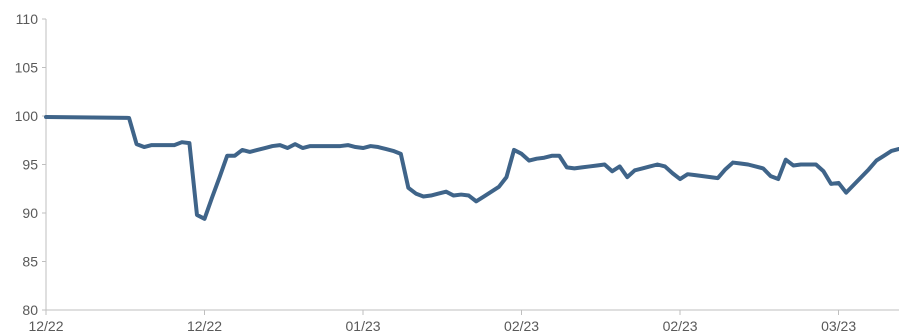  What do you see at coordinates (363, 326) in the screenshot?
I see `x-tick-label: 01/23` at bounding box center [363, 326].